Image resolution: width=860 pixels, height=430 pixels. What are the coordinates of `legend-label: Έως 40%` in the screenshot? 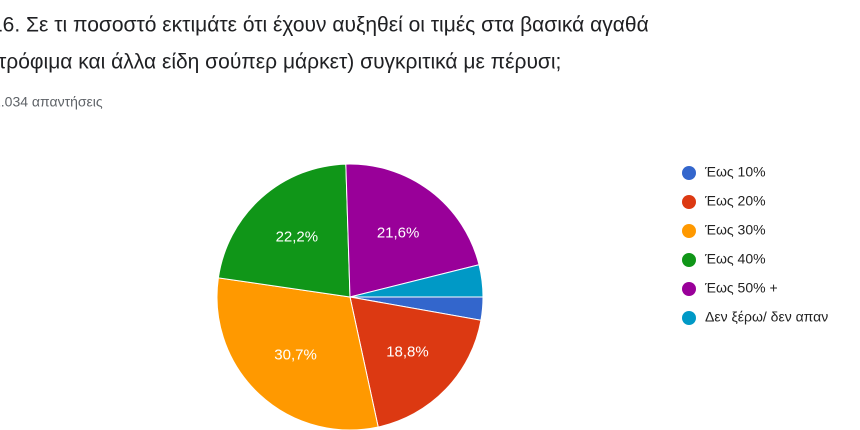 It's located at (735, 259).